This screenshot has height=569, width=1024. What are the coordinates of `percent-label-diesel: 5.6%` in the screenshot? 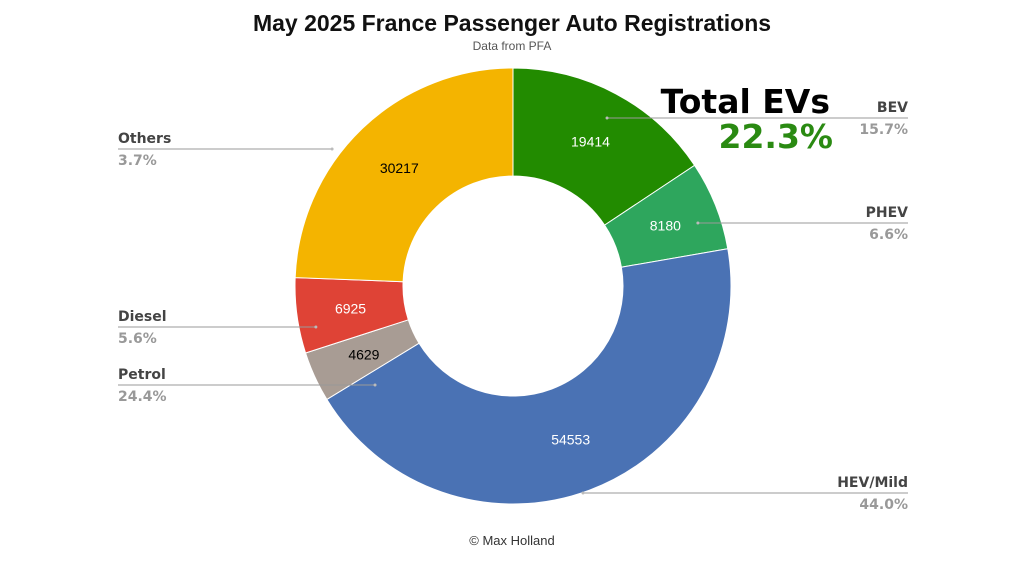 It's located at (137, 339).